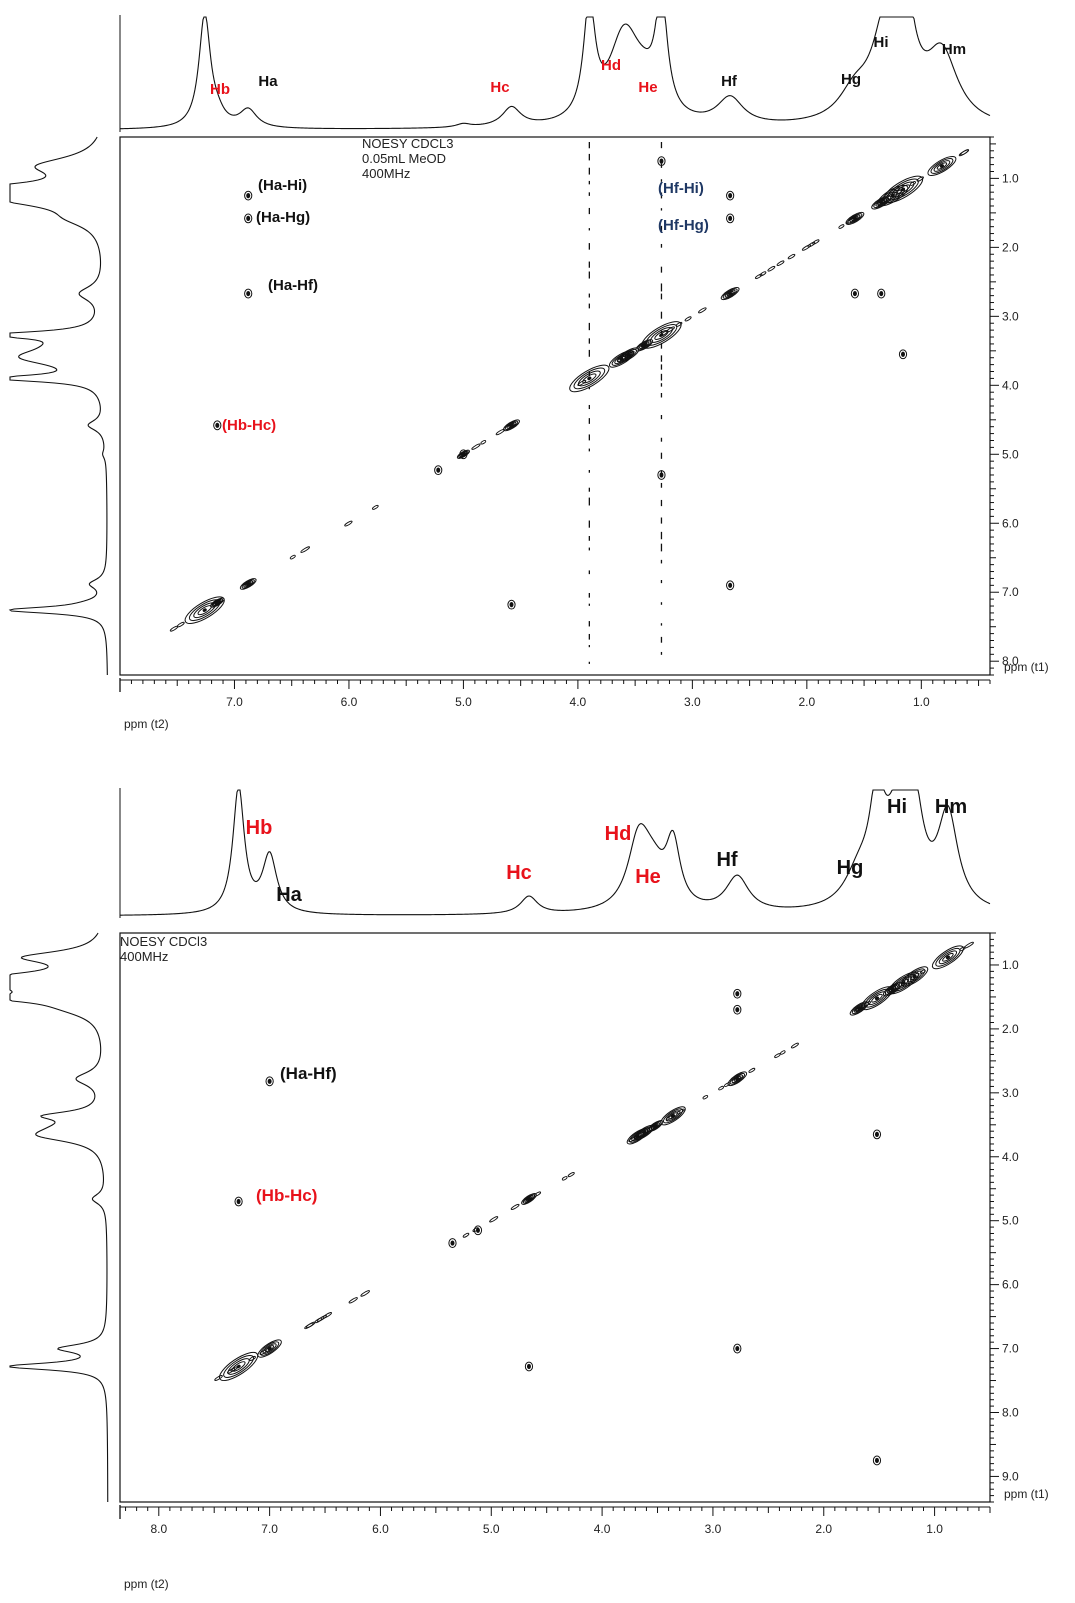 The image size is (1075, 1603). What do you see at coordinates (850, 868) in the screenshot?
I see `proton-peak-label: Hg` at bounding box center [850, 868].